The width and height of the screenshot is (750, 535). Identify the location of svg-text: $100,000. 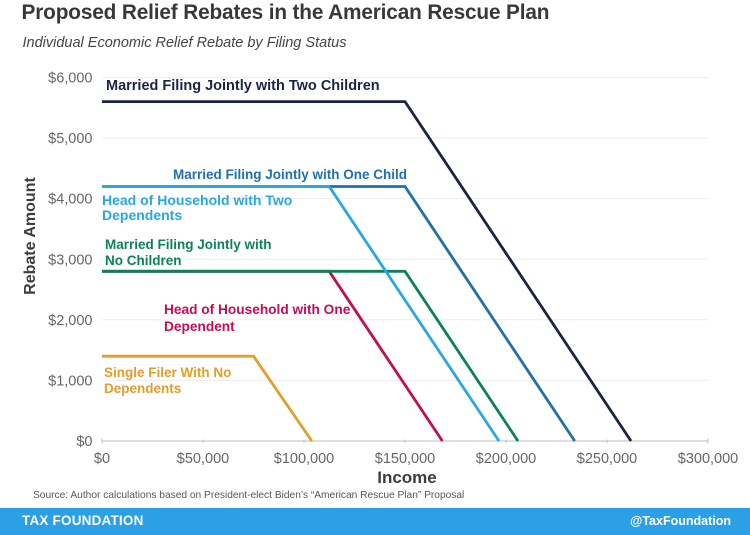
(304, 459).